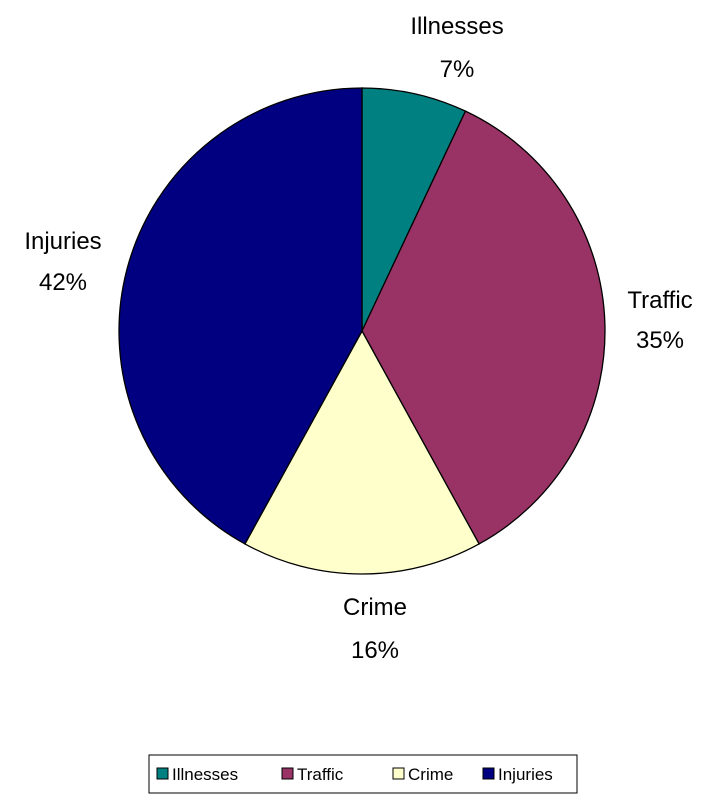 The image size is (719, 796). What do you see at coordinates (659, 300) in the screenshot?
I see `slice-label-traffic: Traffic` at bounding box center [659, 300].